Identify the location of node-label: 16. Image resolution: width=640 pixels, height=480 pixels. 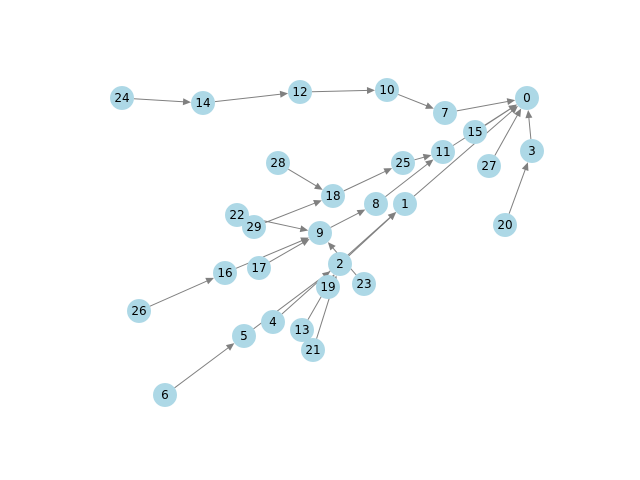
(224, 273).